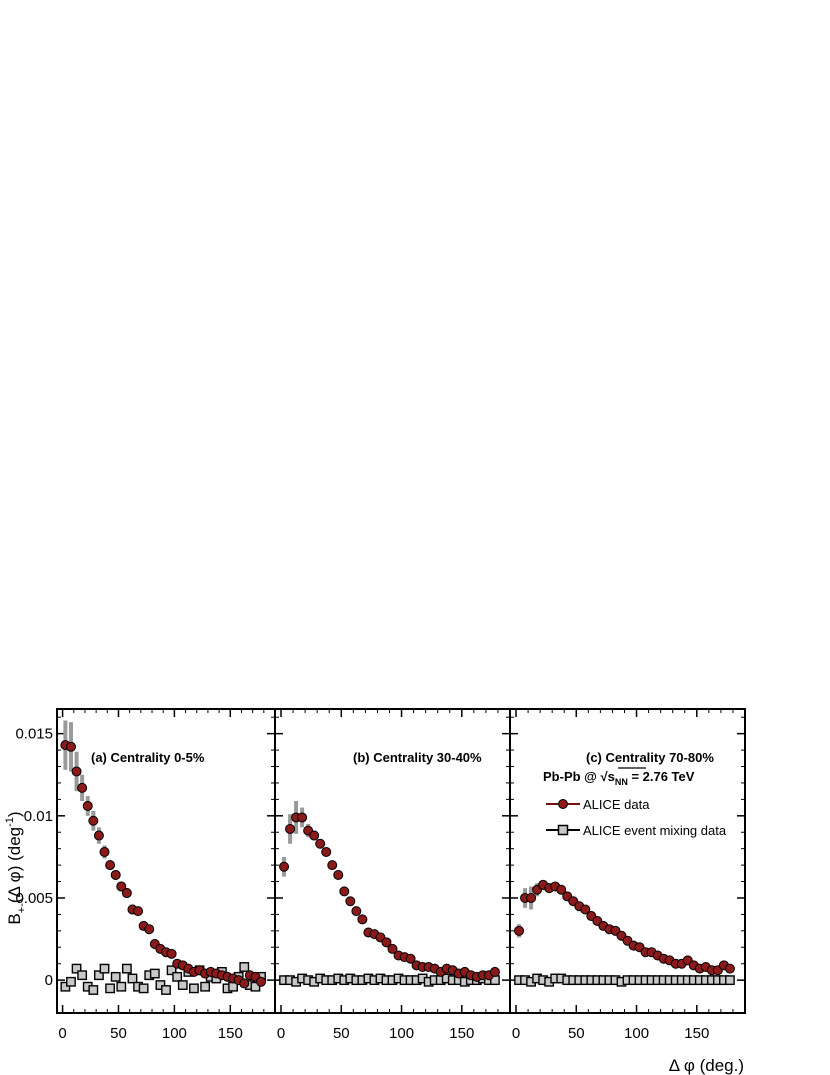 Image resolution: width=830 pixels, height=1075 pixels. I want to click on svg-text: Pb-Pb @ √sNN = 2.76 TeV, so click(619, 778).